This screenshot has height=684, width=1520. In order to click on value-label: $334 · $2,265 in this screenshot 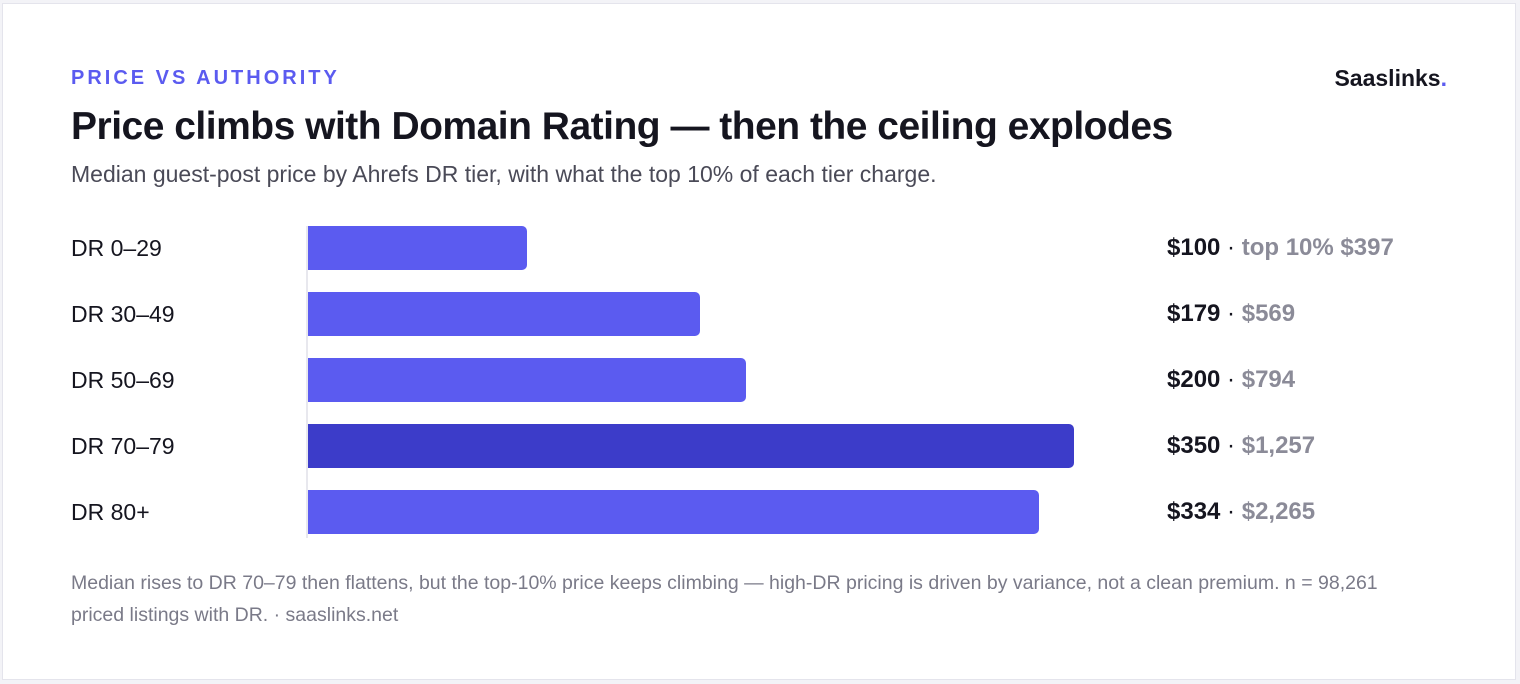, I will do `click(1241, 512)`.